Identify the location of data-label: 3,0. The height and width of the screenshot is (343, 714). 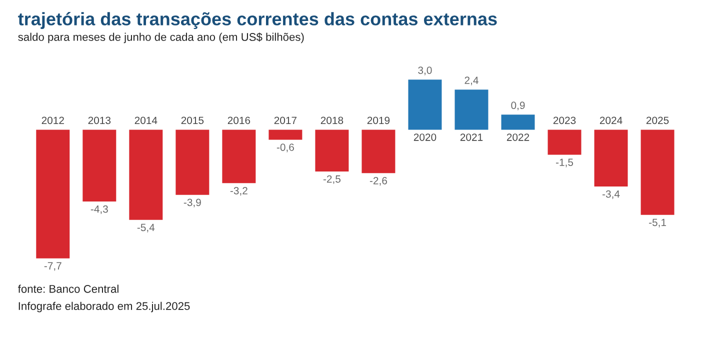
(425, 71).